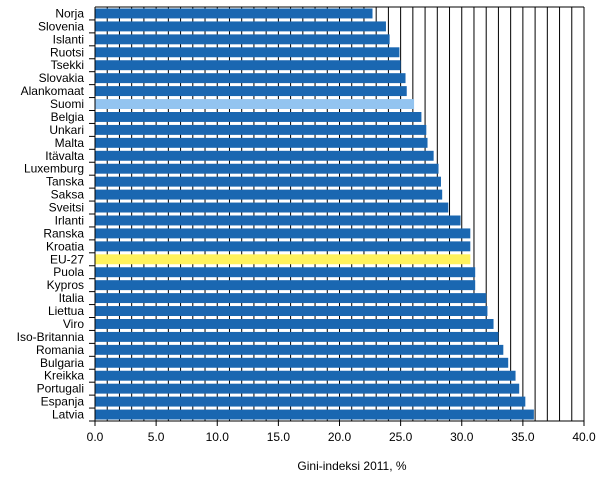 Image resolution: width=607 pixels, height=498 pixels. I want to click on x-tick-label: 30.0, so click(462, 437).